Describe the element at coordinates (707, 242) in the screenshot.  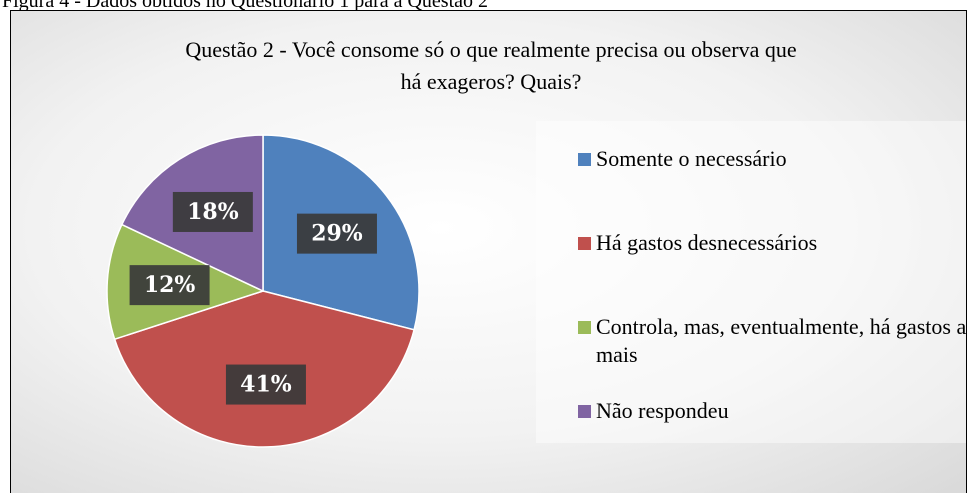
I see `legend-label: Há gastos desnecessários` at that location.